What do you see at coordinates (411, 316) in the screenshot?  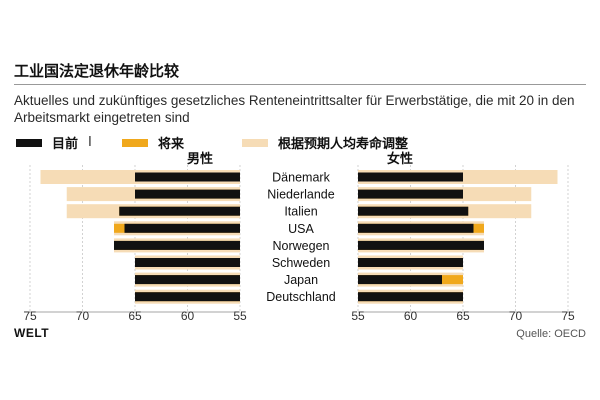 I see `female-tick-label: 60` at bounding box center [411, 316].